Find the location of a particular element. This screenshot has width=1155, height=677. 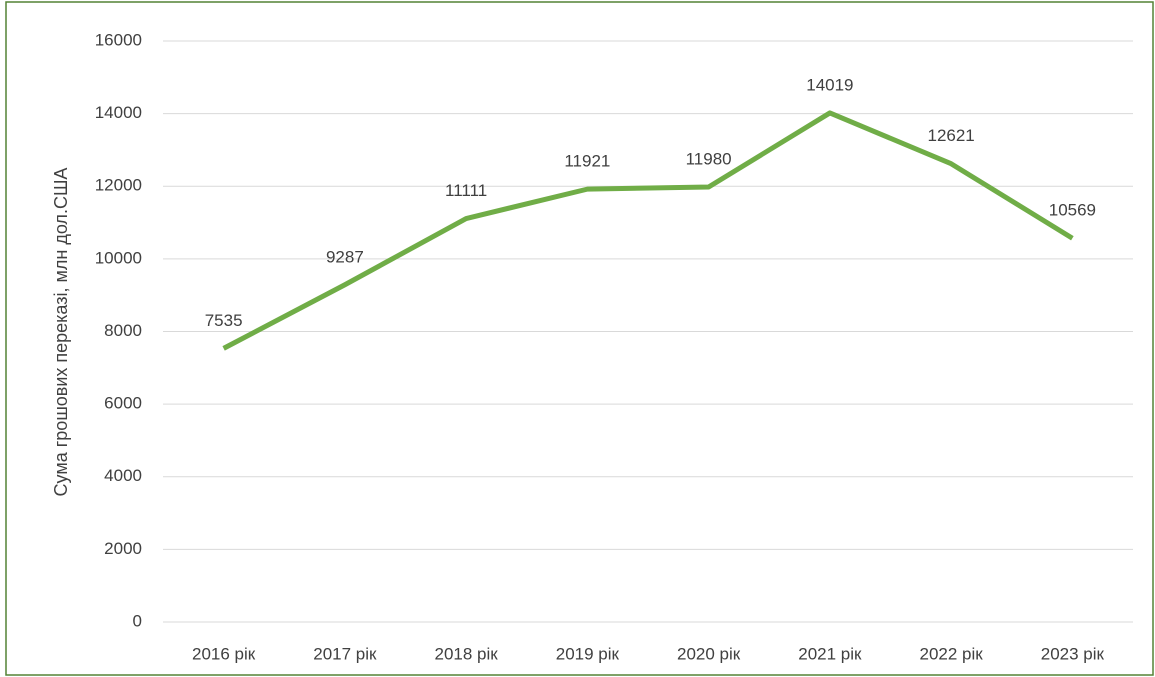

y-tick-label: 4000 is located at coordinates (123, 475).